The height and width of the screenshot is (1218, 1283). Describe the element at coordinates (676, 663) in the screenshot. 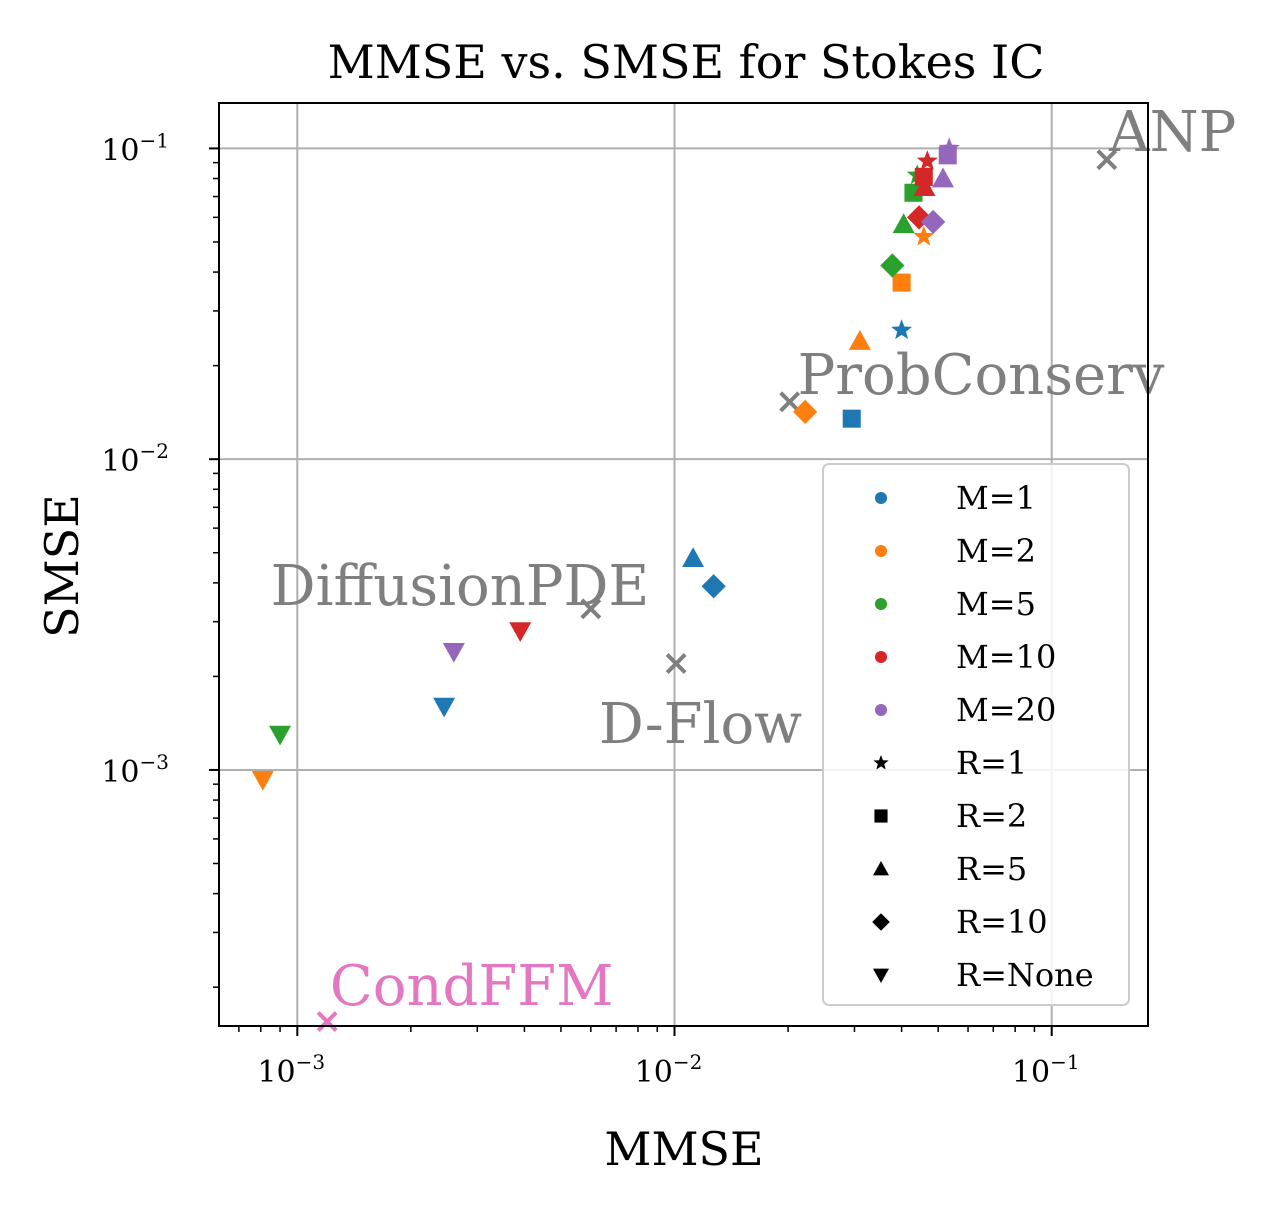

I see `baseline-point-d-flow` at that location.